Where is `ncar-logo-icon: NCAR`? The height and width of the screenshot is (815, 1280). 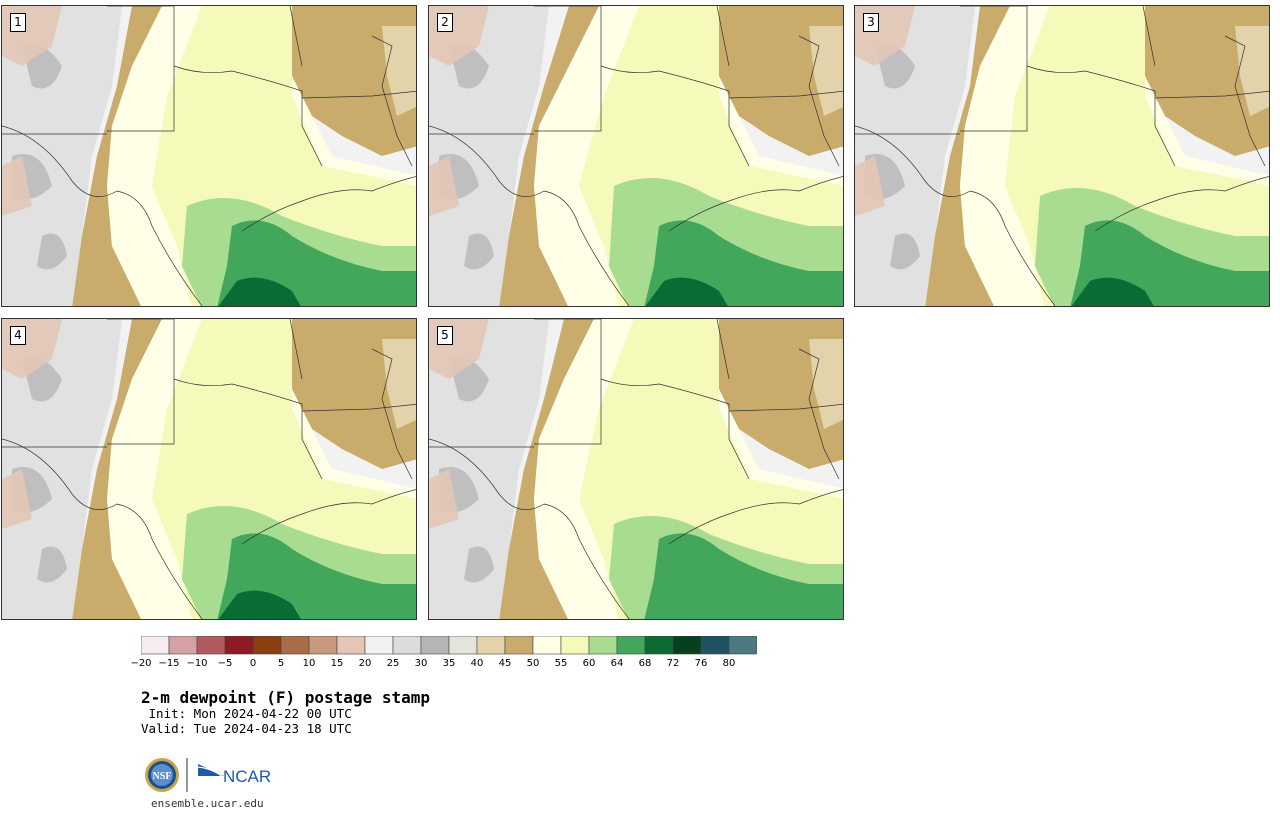
ncar-logo-icon: NCAR is located at coordinates (234, 775).